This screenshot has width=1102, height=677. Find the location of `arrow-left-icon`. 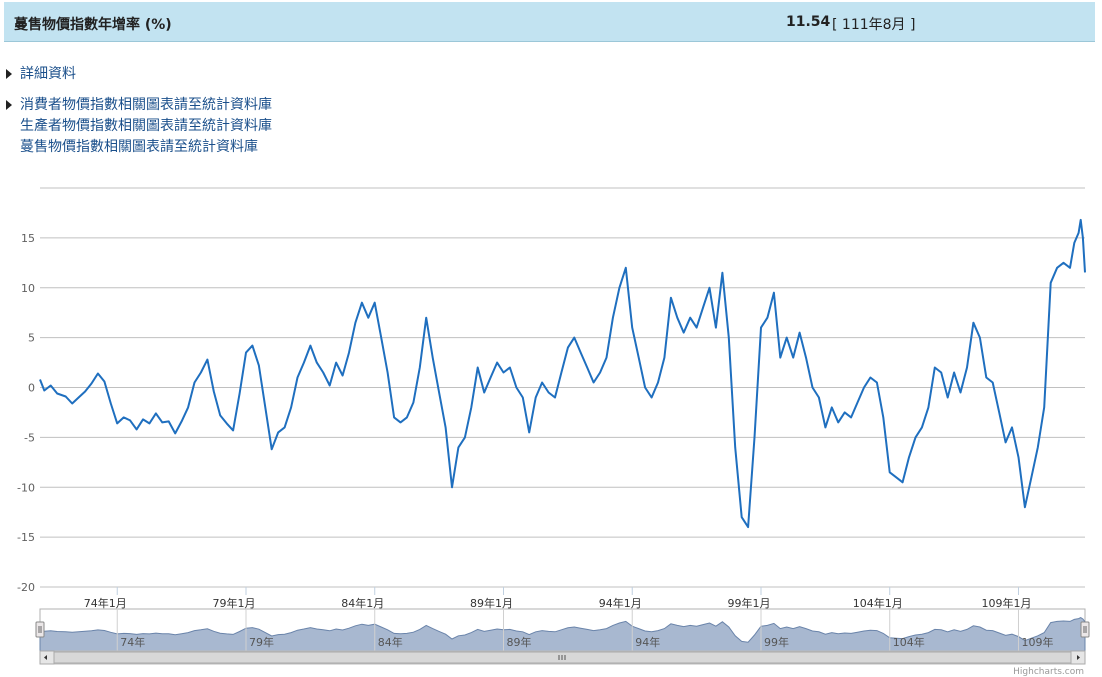

arrow-left-icon is located at coordinates (45, 657).